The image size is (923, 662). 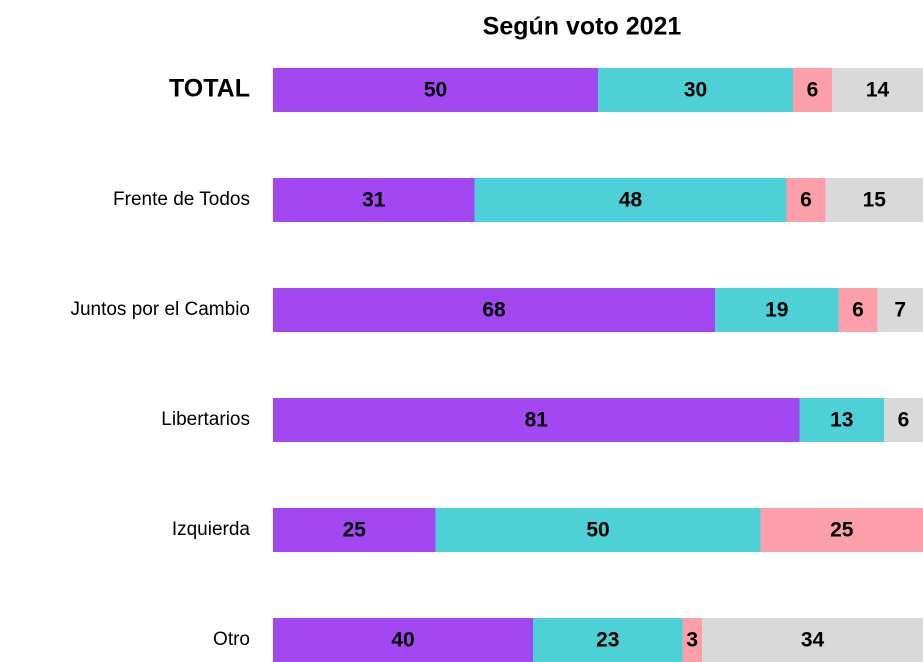 I want to click on value-label: 31, so click(x=374, y=200).